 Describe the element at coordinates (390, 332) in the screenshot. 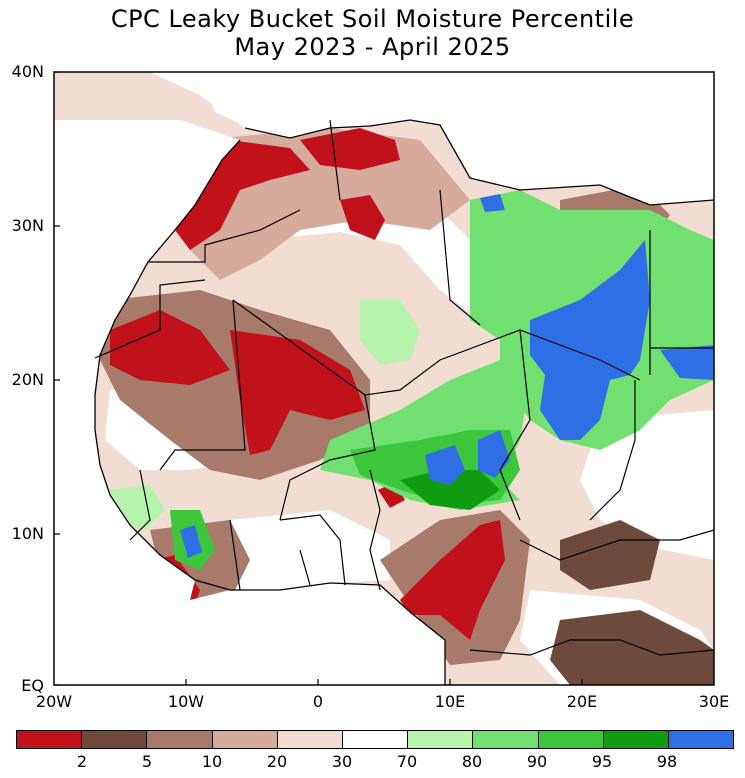

I see `zone-wet-light-north` at that location.